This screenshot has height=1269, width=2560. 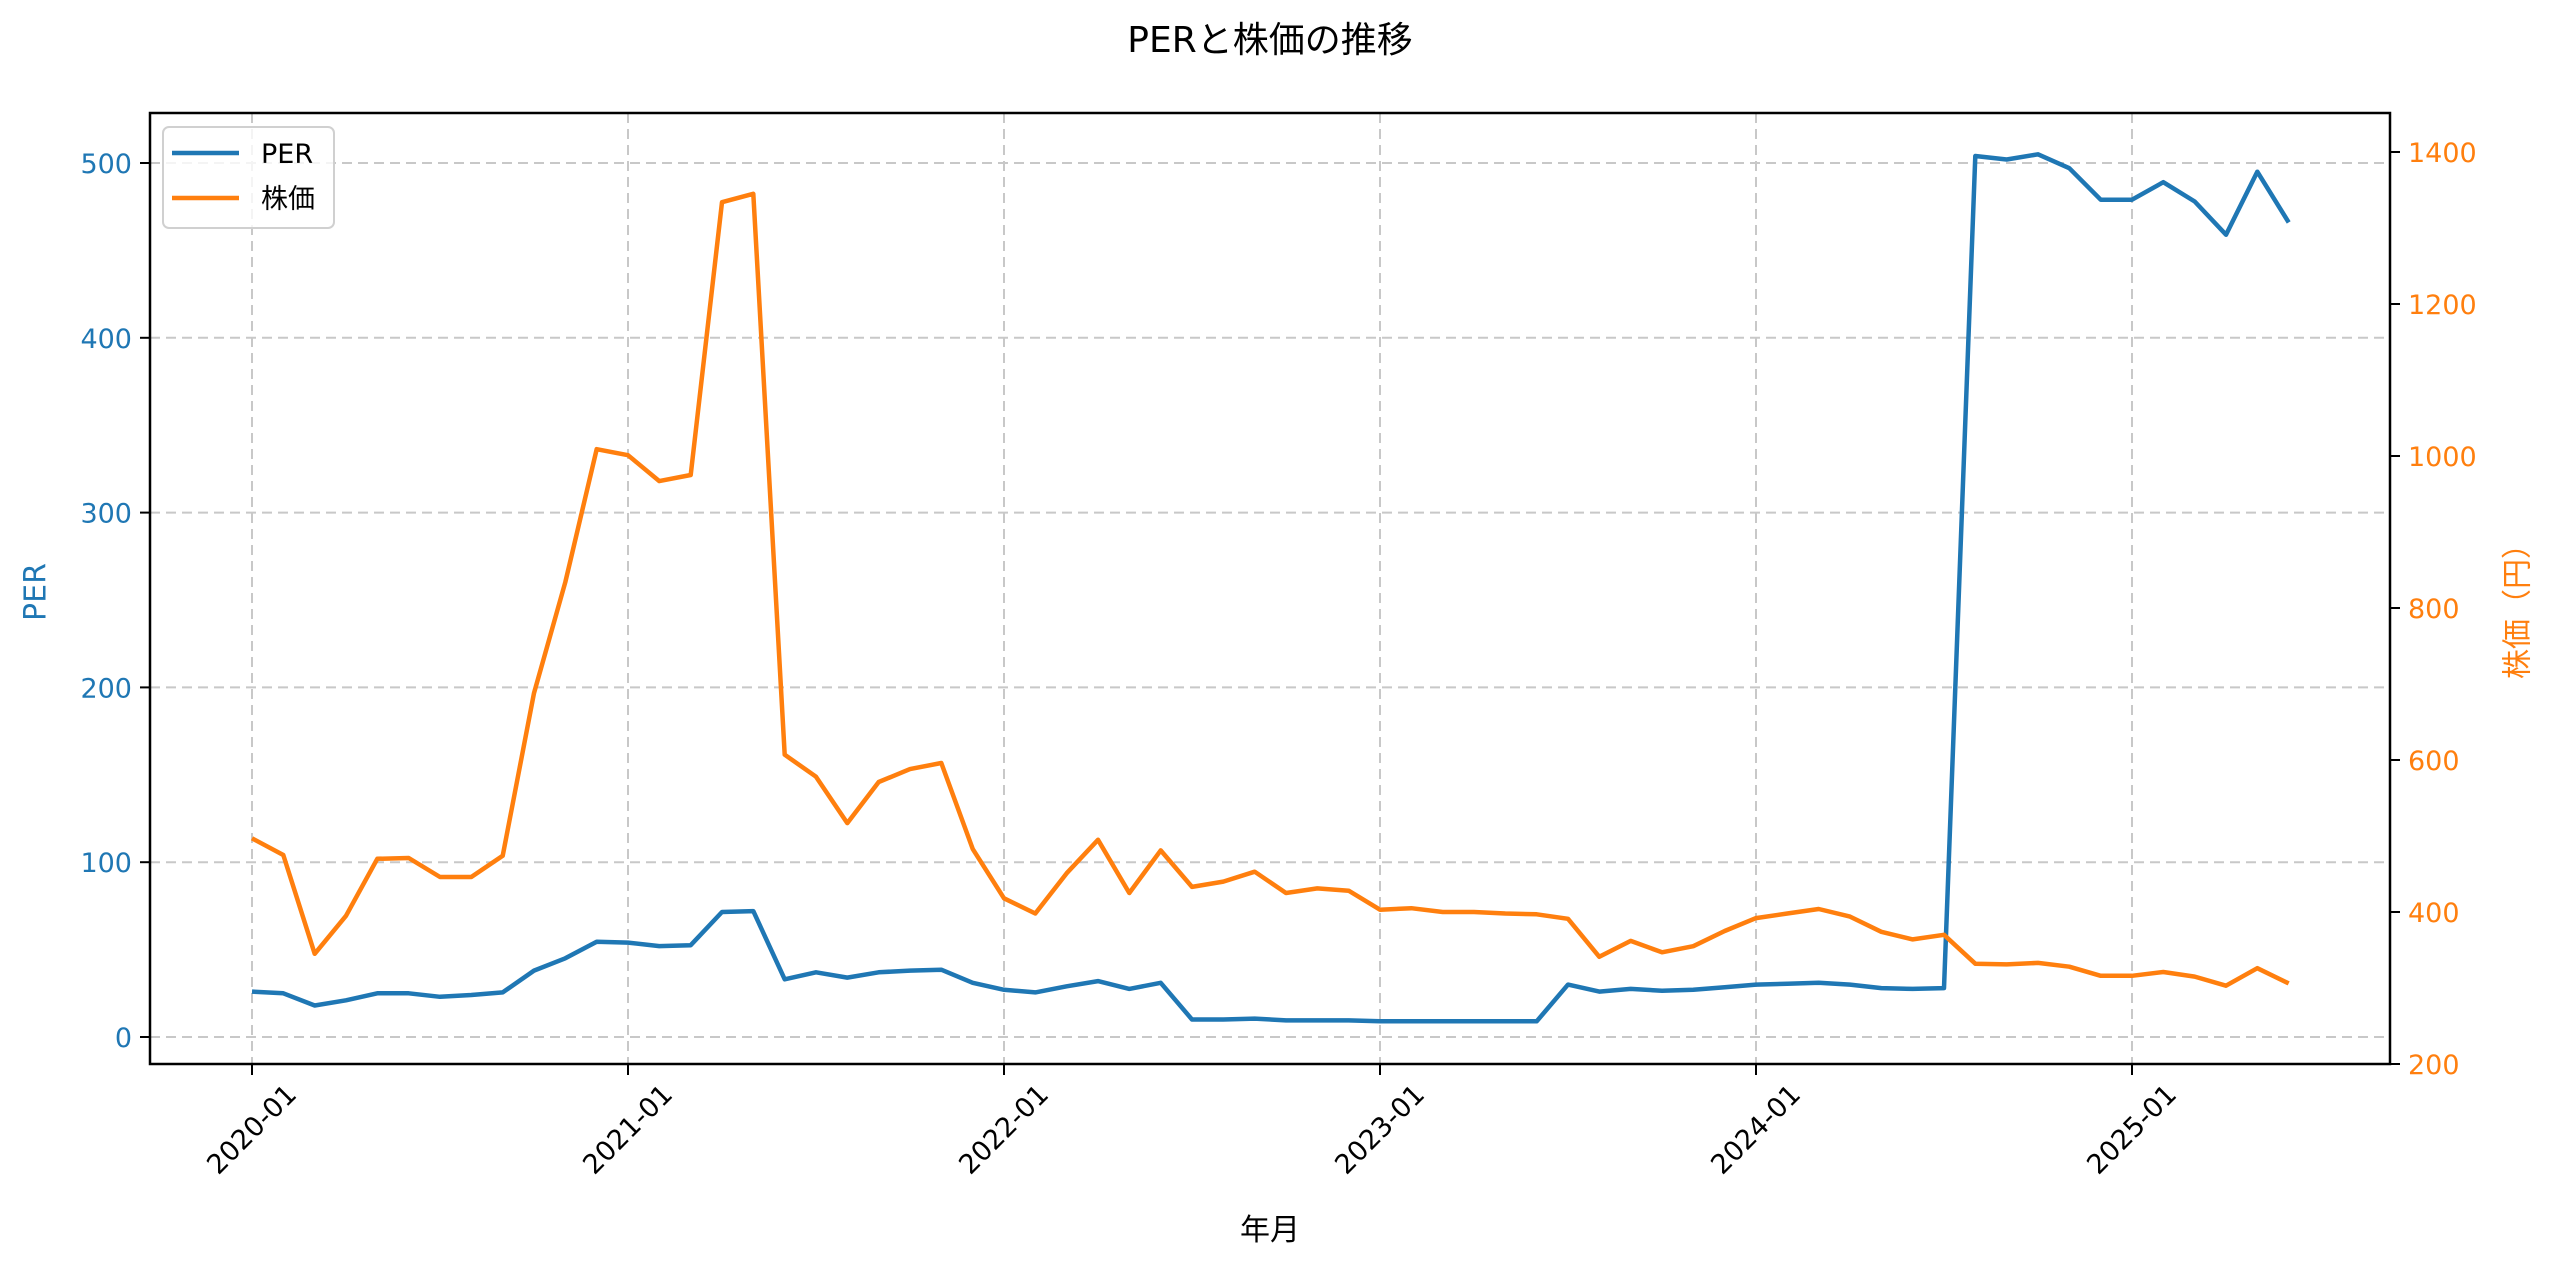 I want to click on left-tick-label: 100, so click(x=106, y=863).